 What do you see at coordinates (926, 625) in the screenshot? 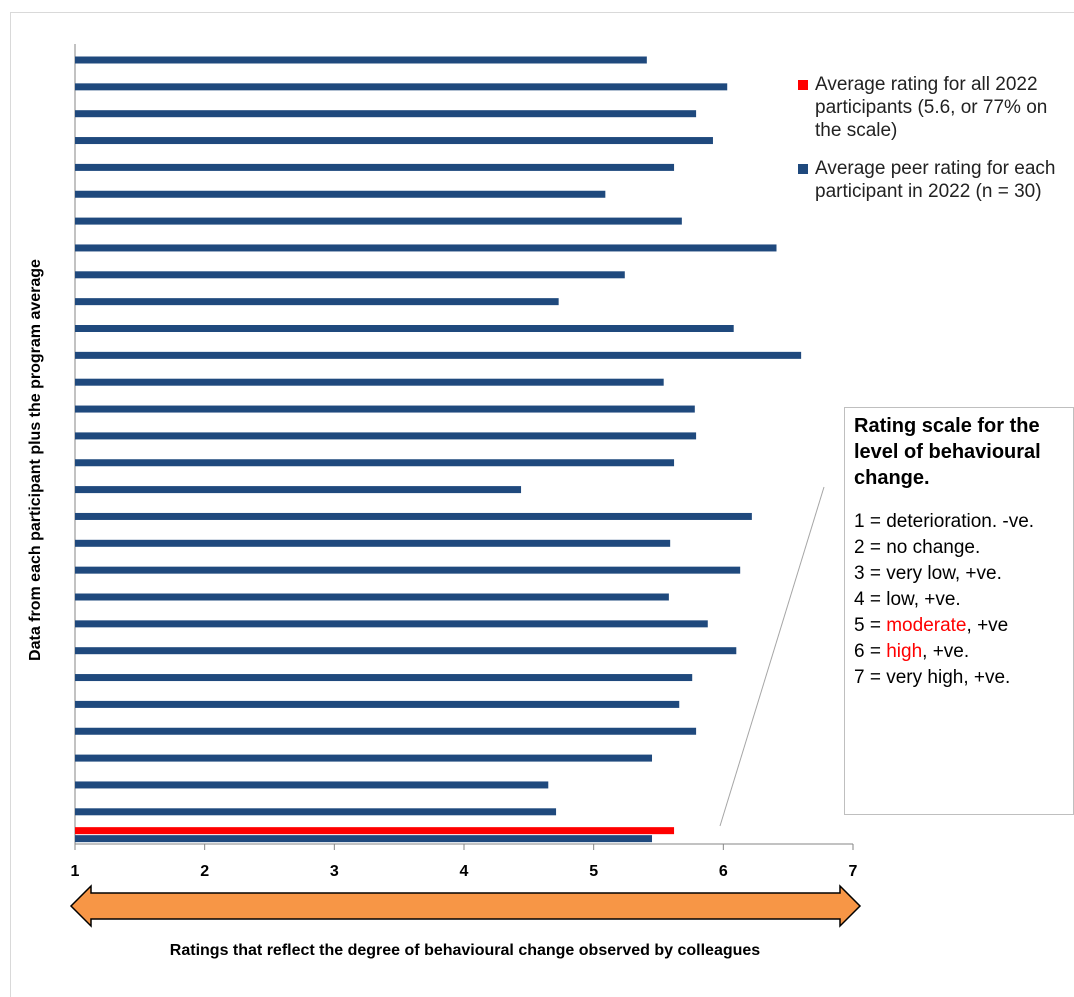
I see `rating-scale-item-highlight: moderate` at bounding box center [926, 625].